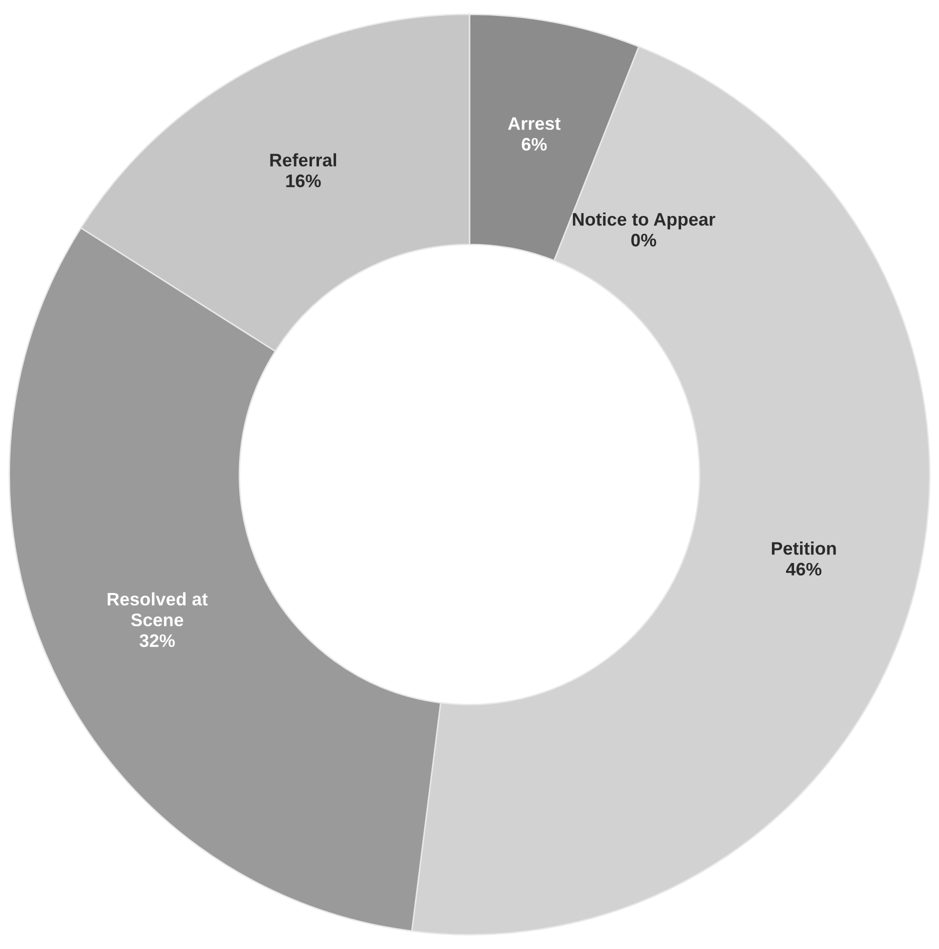 This screenshot has width=939, height=949. Describe the element at coordinates (644, 221) in the screenshot. I see `category-label: Notice to Appear` at that location.